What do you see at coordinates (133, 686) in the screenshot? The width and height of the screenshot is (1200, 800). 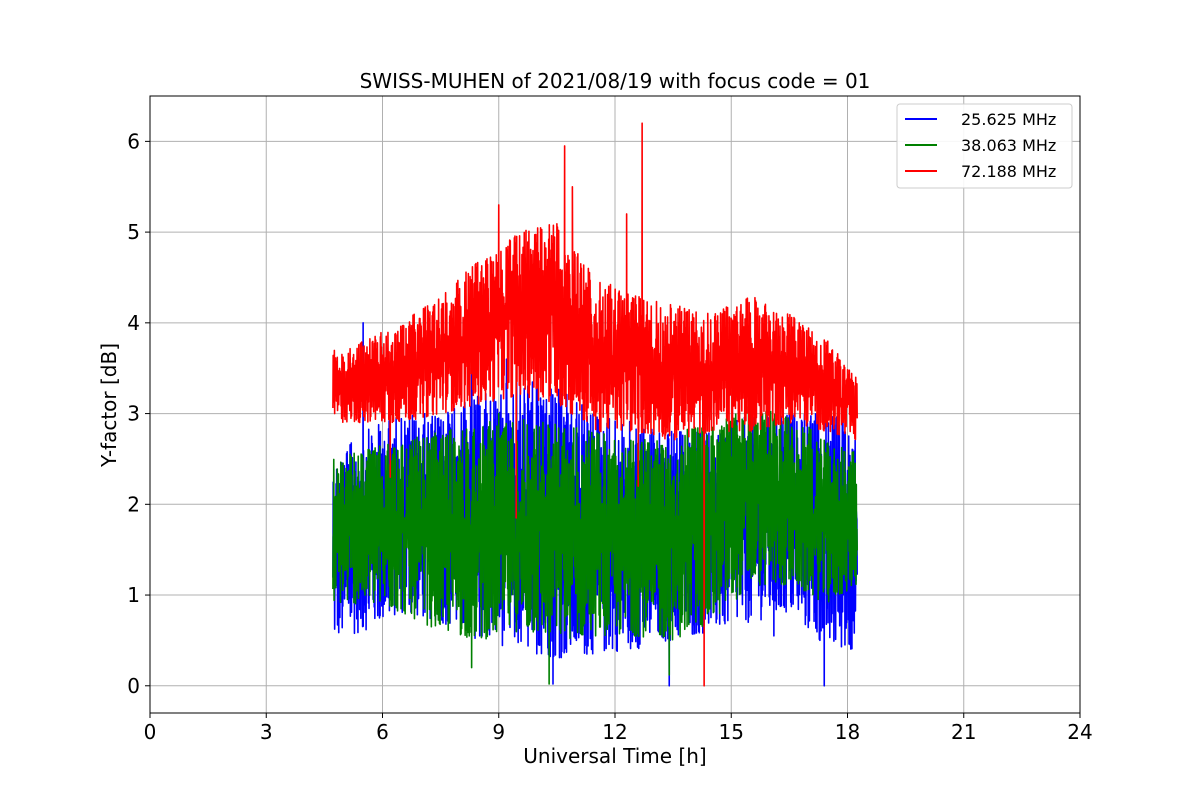 I see `y-tick-label: 0` at bounding box center [133, 686].